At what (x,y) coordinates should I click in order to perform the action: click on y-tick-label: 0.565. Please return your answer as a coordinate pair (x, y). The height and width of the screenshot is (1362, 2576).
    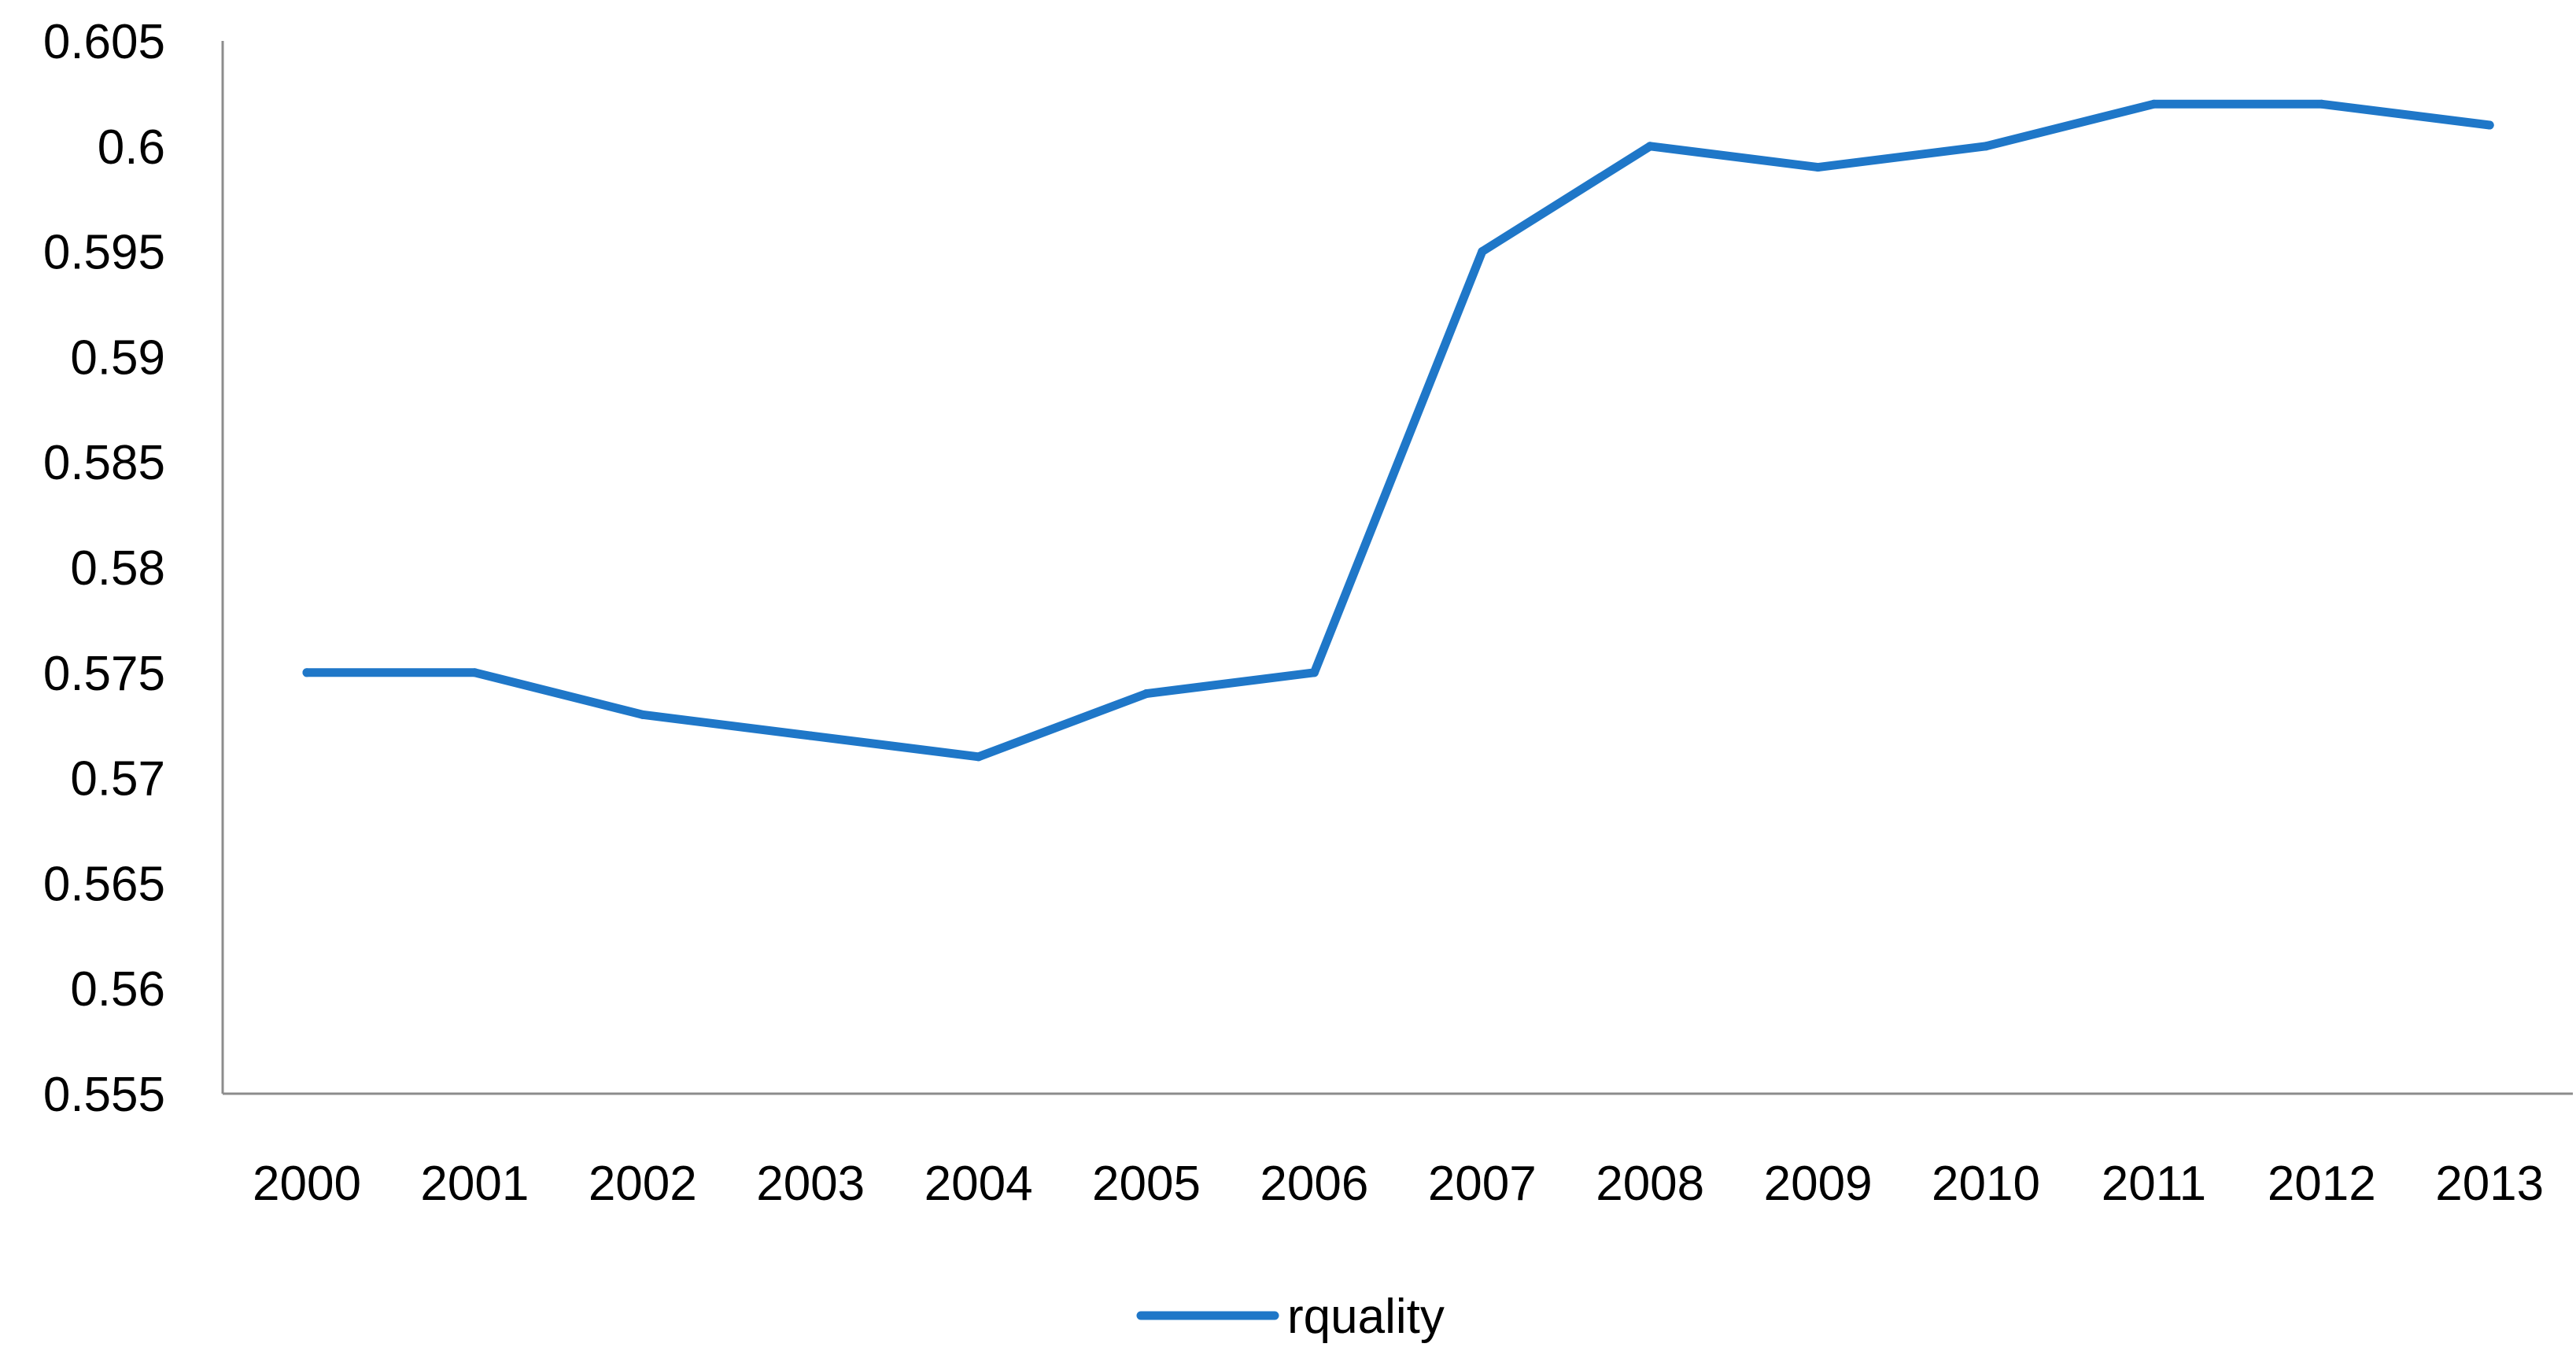
    Looking at the image, I should click on (104, 884).